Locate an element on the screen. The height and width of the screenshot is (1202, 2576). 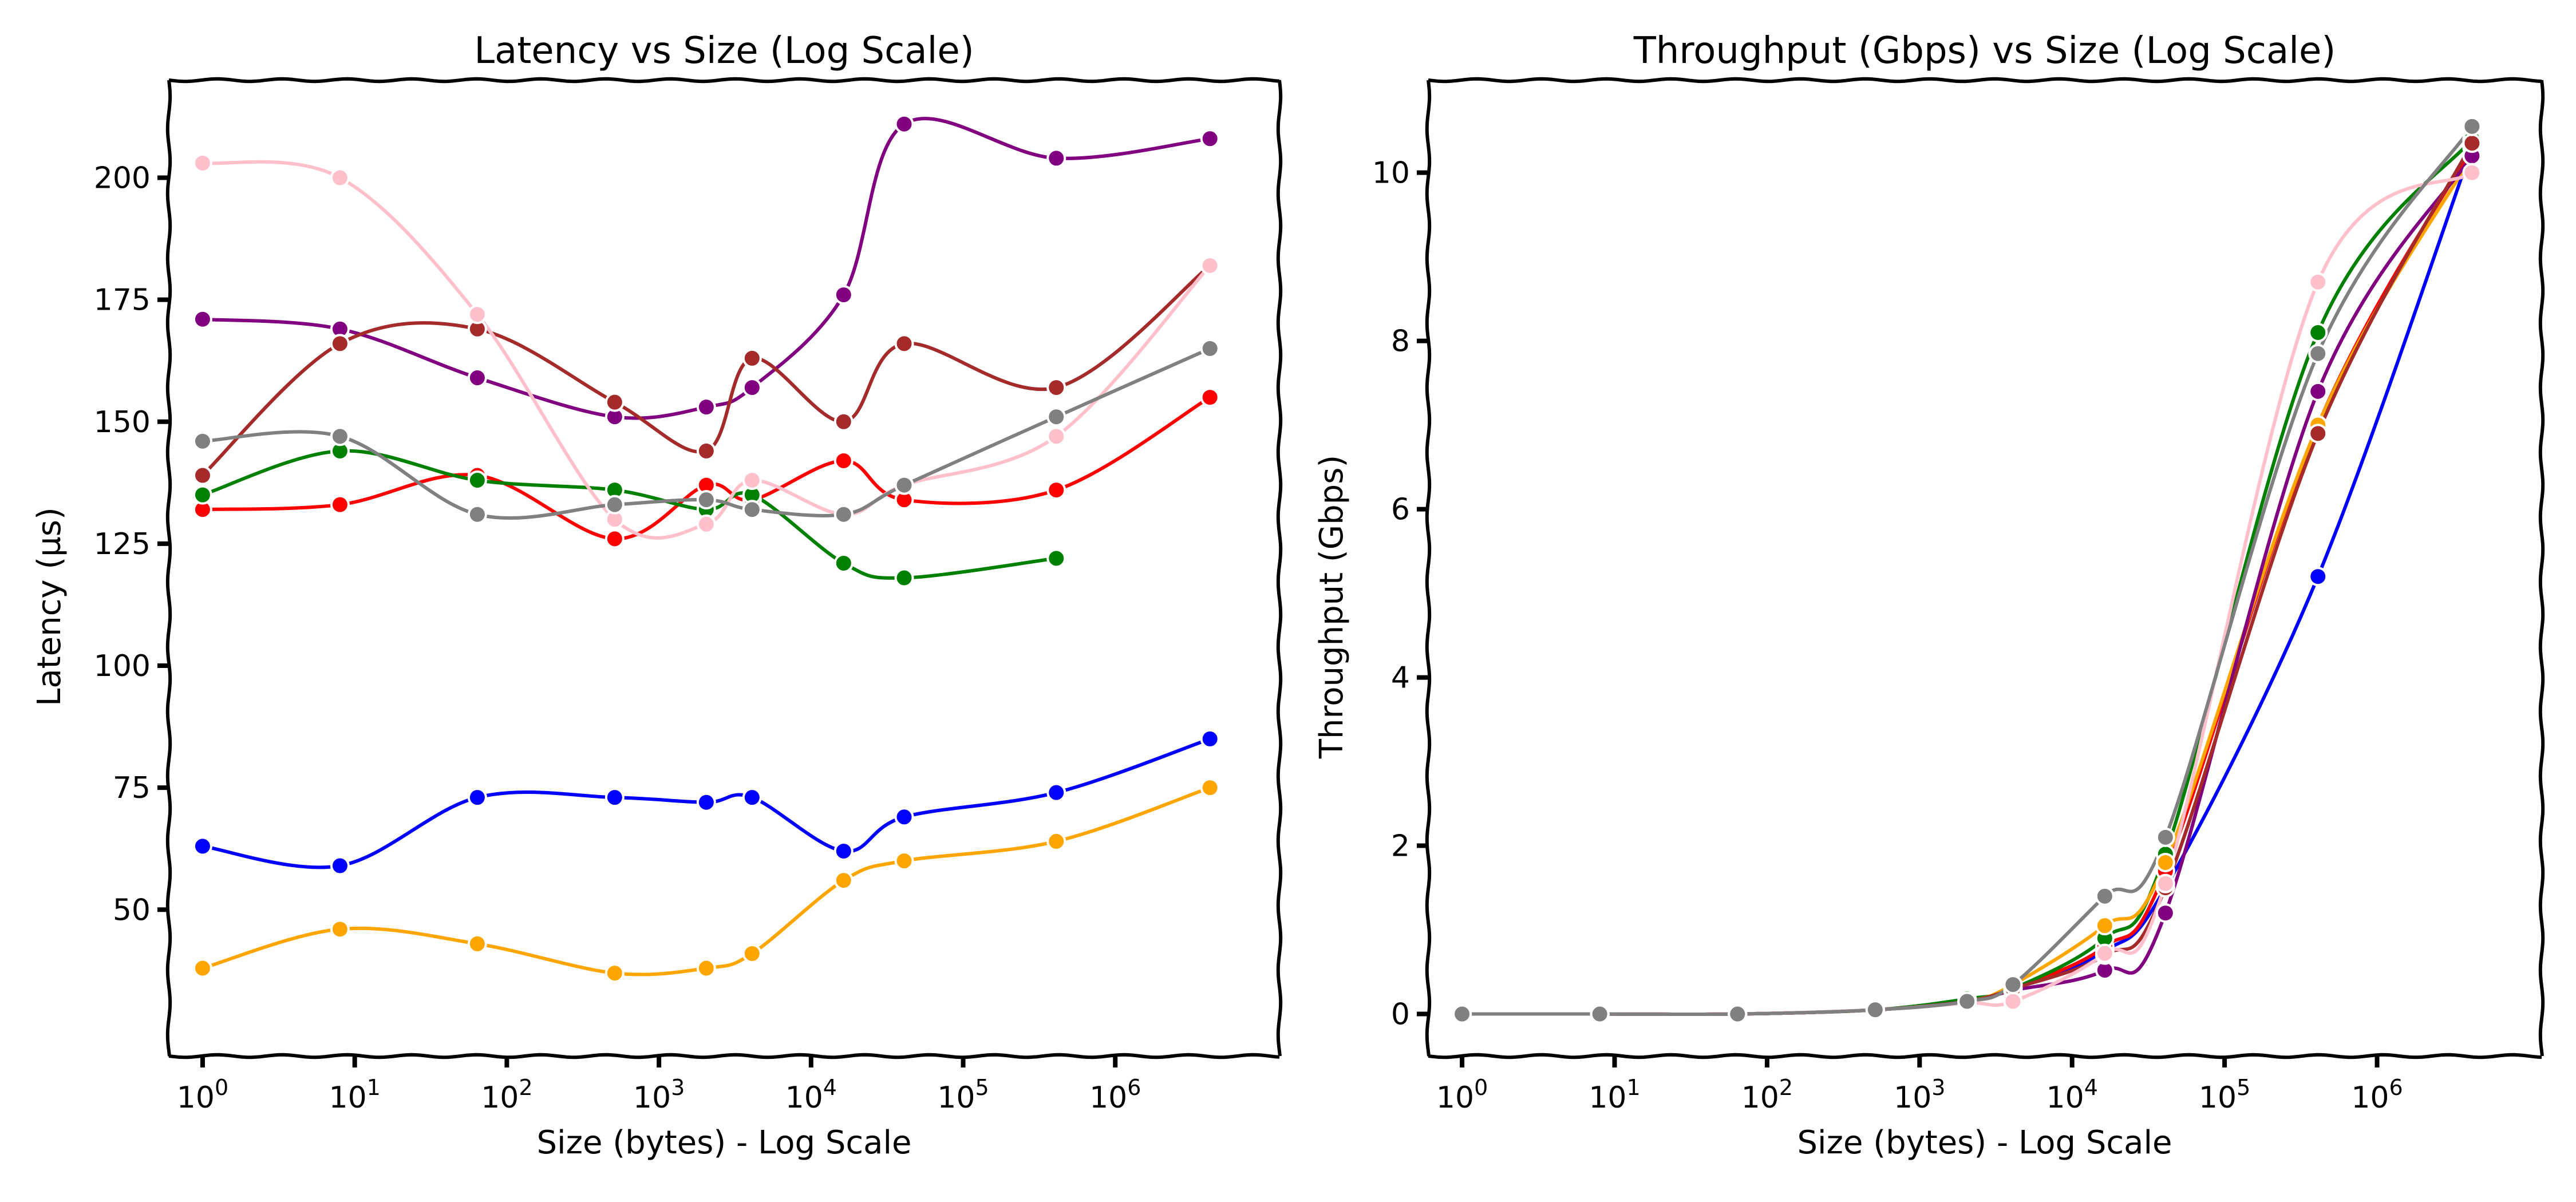
latency-y-axis-label: Latency (µs) is located at coordinates (49, 607).